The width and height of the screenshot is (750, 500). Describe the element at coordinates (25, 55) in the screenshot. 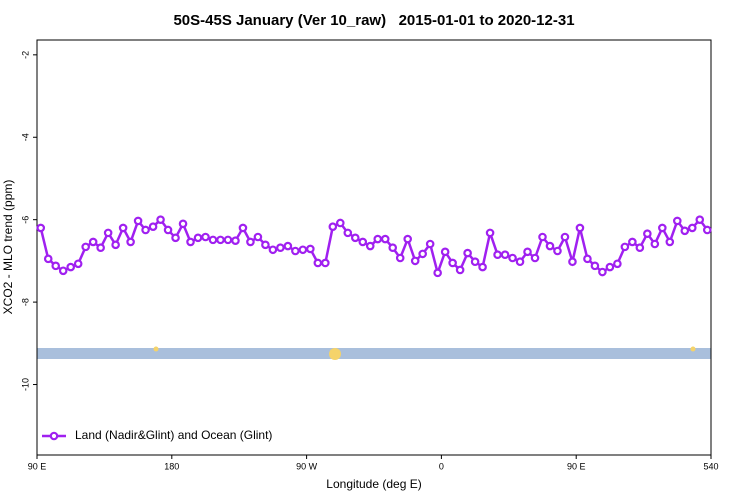

I see `y-tick-label: -2` at that location.